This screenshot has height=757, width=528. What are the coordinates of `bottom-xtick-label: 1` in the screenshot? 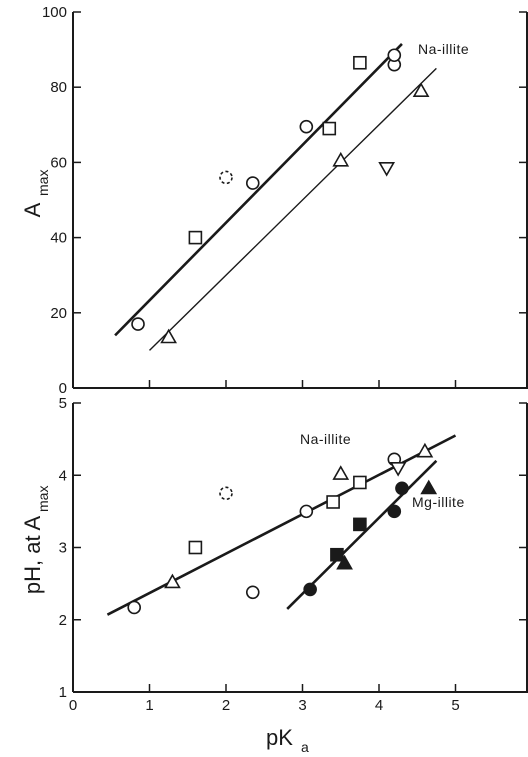 It's located at (149, 705).